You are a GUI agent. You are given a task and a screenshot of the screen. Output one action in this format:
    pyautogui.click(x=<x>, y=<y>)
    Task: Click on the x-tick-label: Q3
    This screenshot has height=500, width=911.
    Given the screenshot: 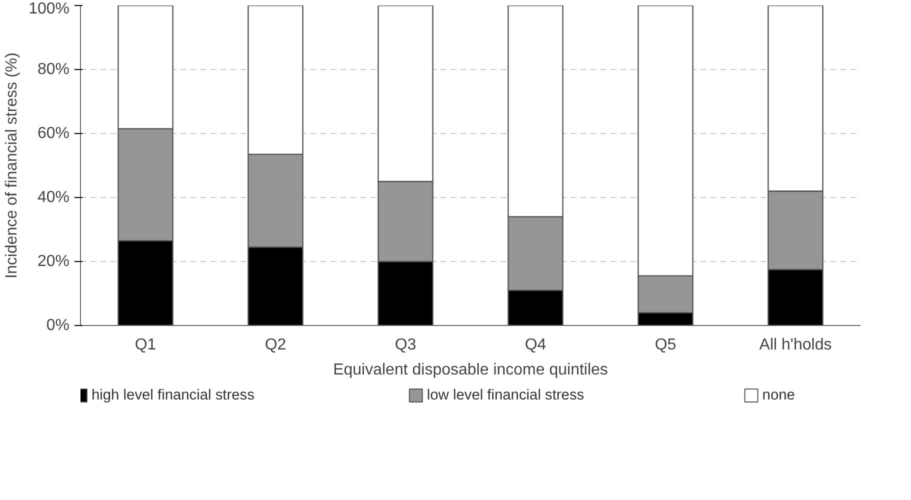 What is the action you would take?
    pyautogui.click(x=405, y=345)
    